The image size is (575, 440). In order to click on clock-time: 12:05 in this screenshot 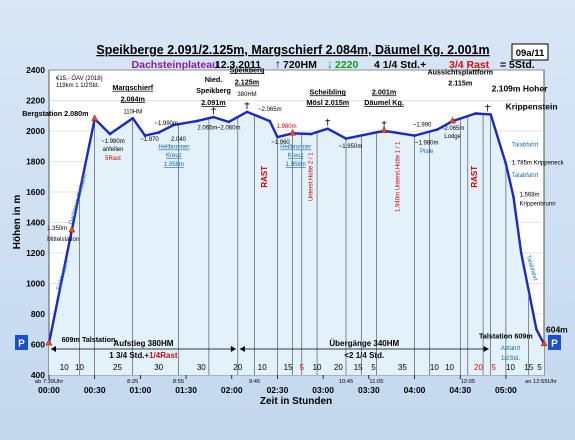, I will do `click(468, 382)`.